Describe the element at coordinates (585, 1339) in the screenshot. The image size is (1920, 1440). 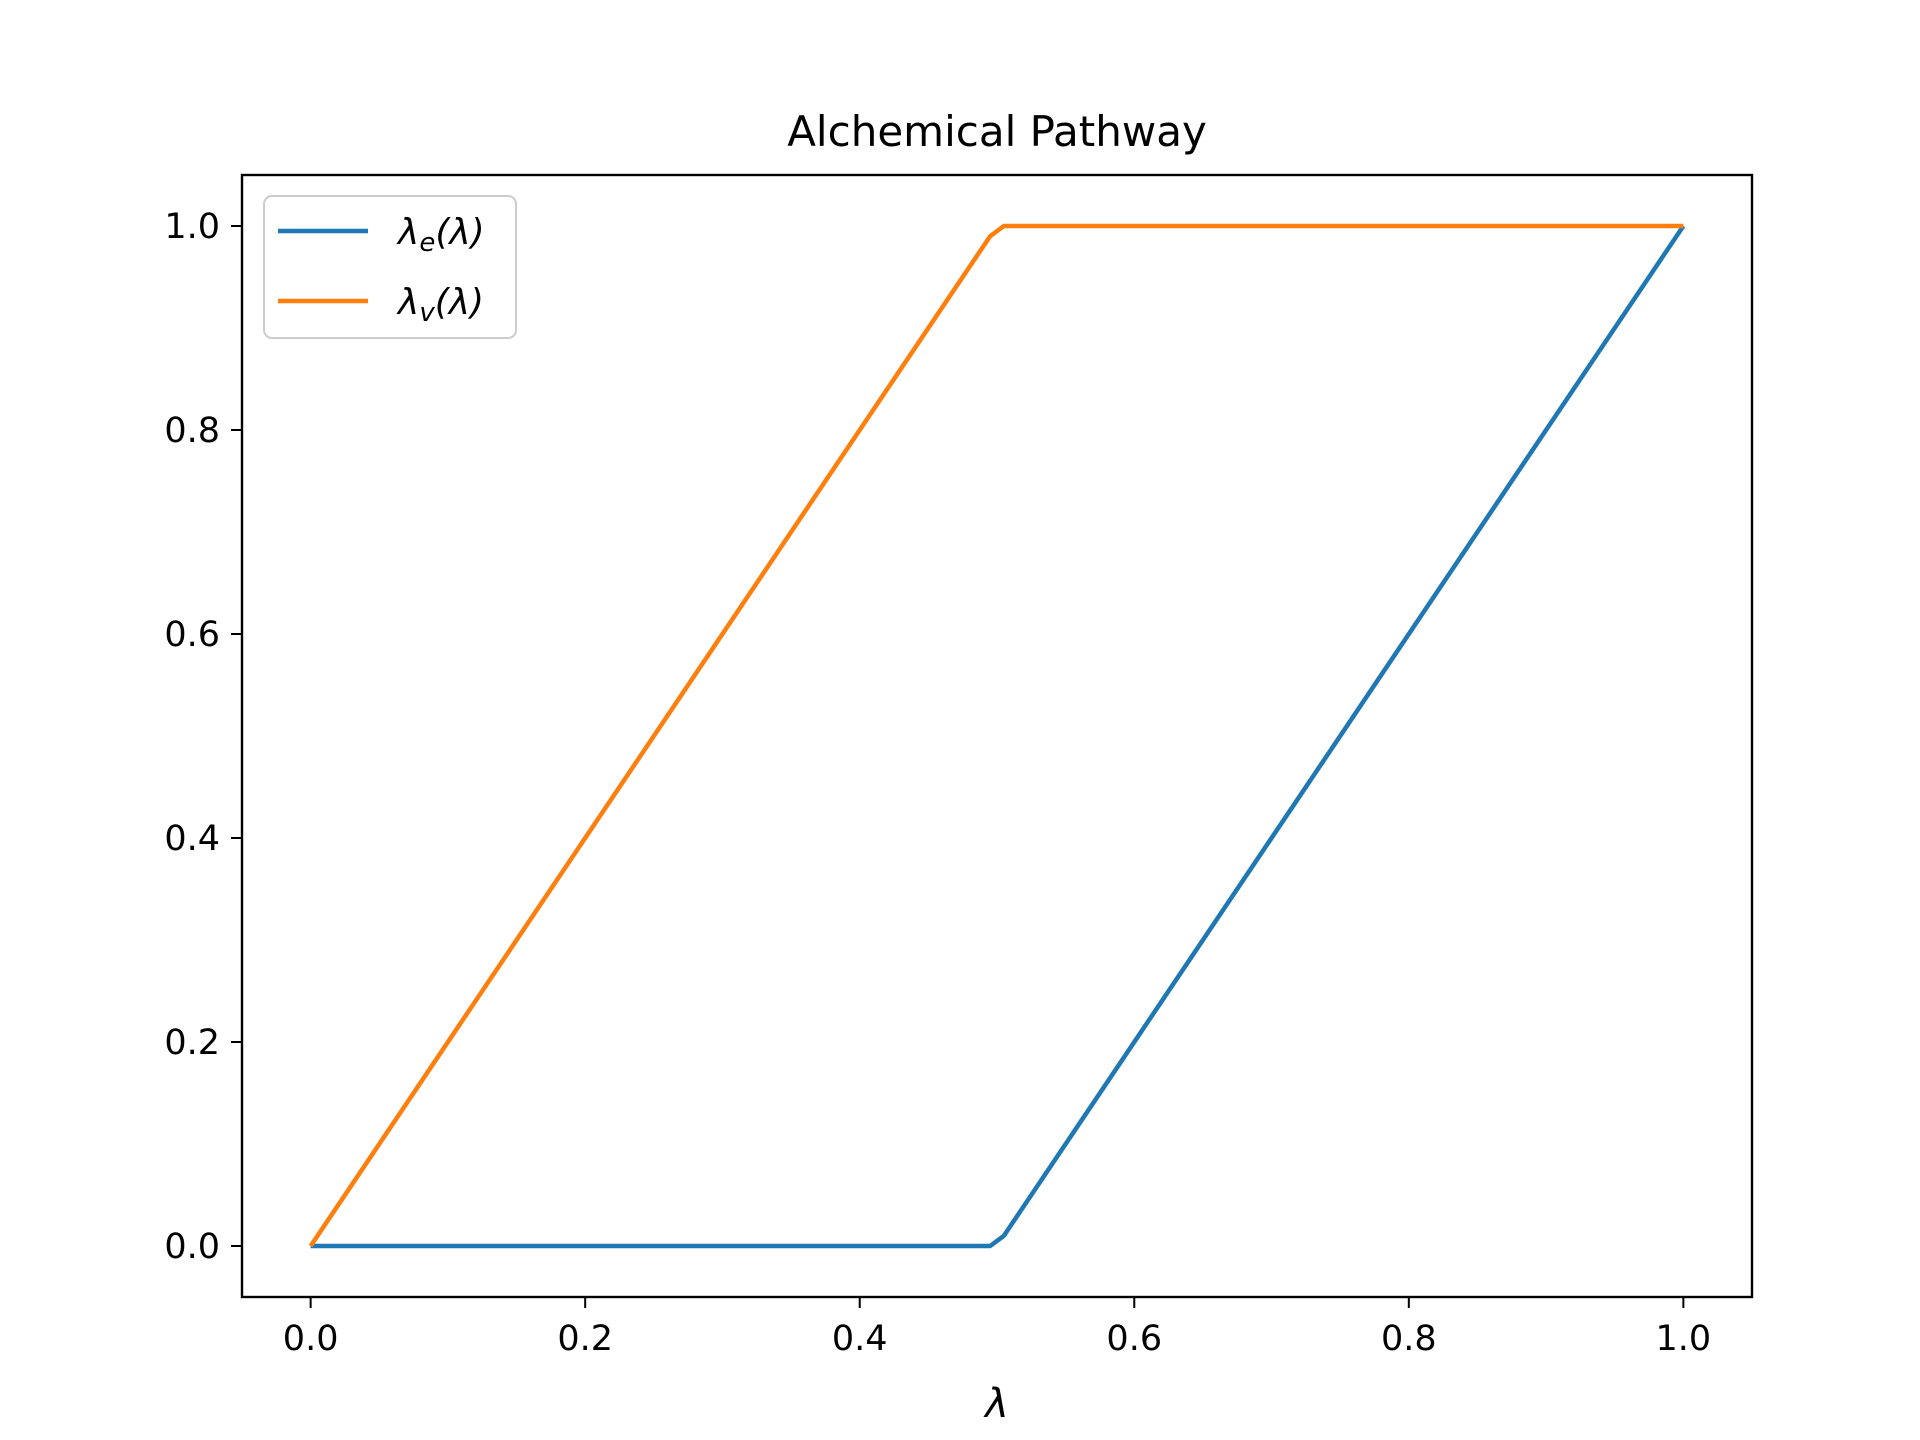
I see `x-tick-label: 0.2` at that location.